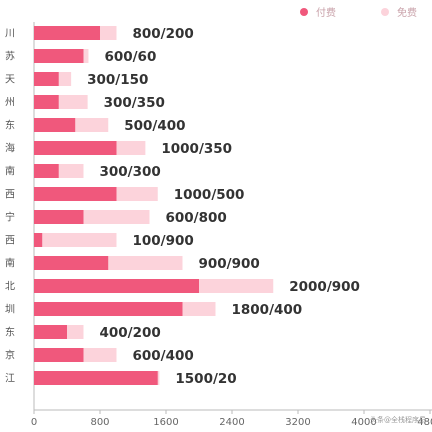  What do you see at coordinates (398, 419) in the screenshot?
I see `watermark: 头条@全栈程序员` at bounding box center [398, 419].